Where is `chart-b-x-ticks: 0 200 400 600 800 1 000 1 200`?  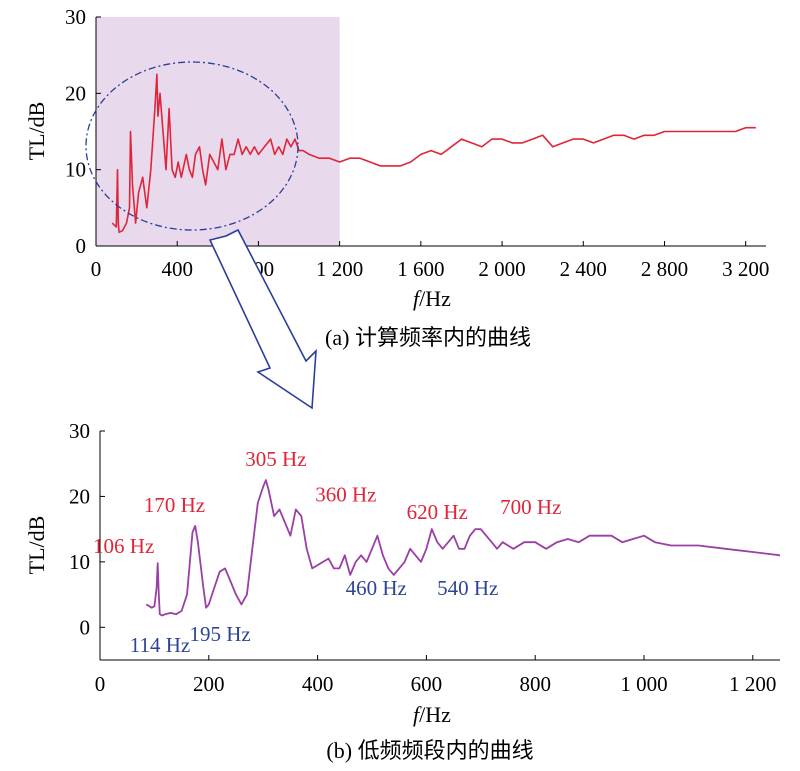 chart-b-x-ticks: 0 200 400 600 800 1 000 1 200 is located at coordinates (435, 675).